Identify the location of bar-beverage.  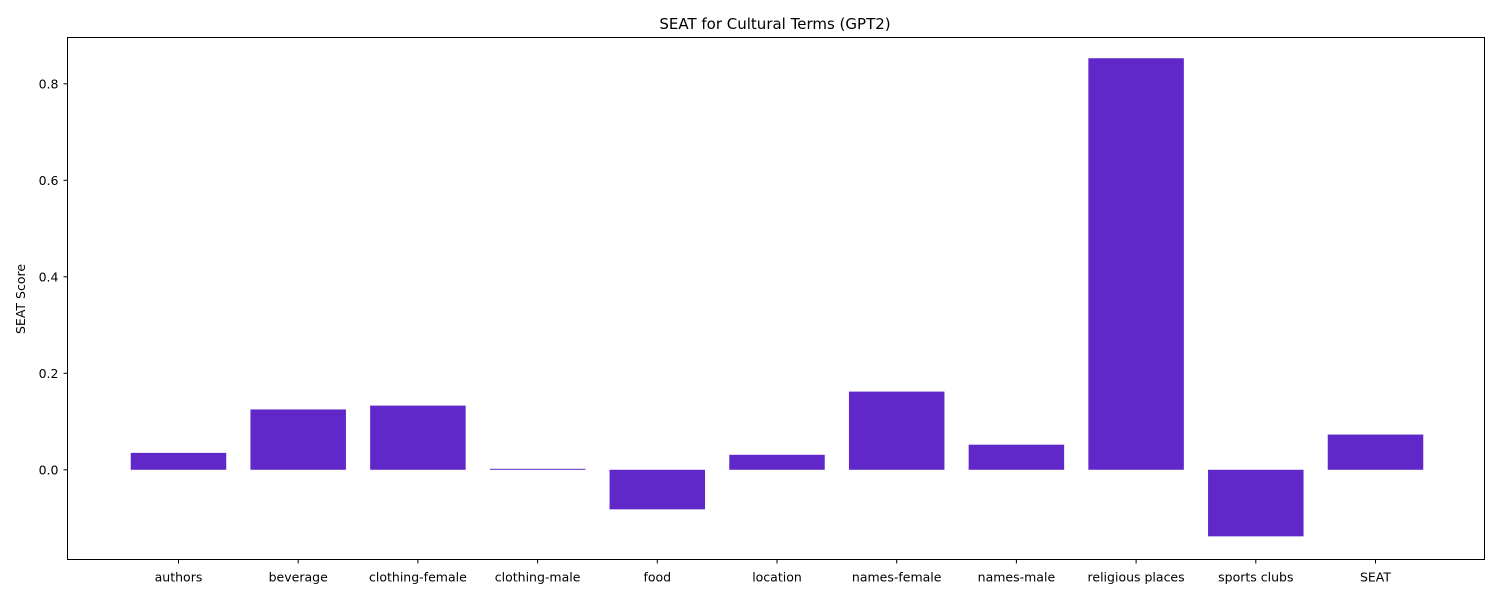
(298, 439).